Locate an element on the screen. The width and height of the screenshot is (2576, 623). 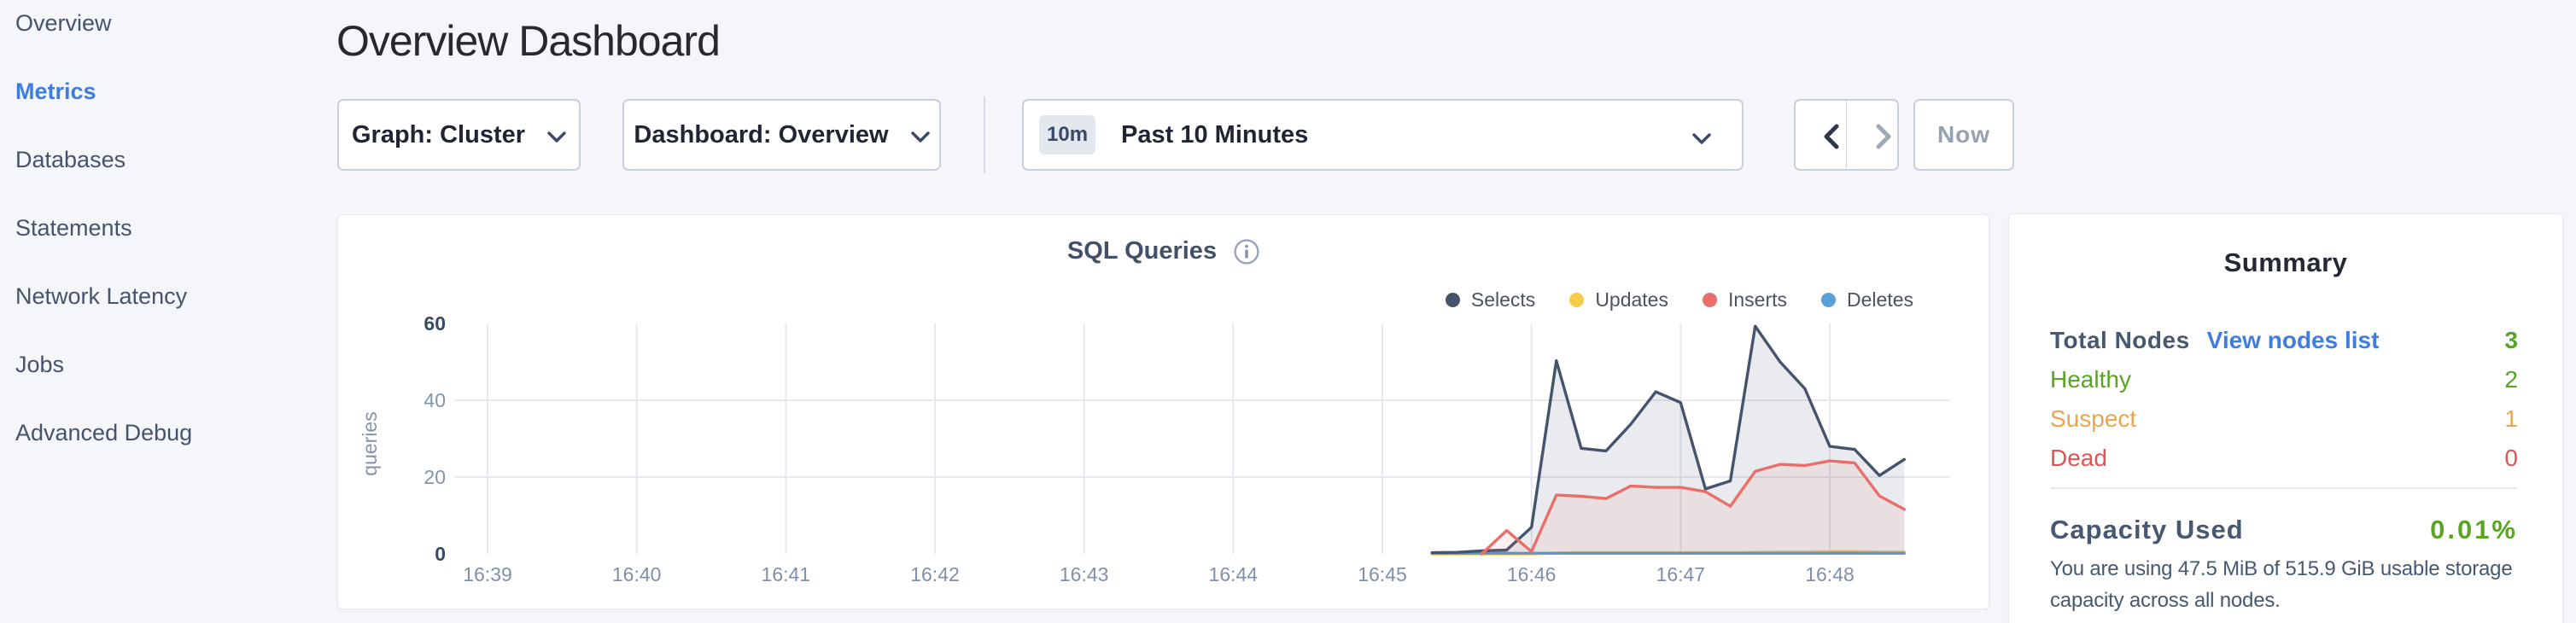
graph-dropdown: Graph: Cluster is located at coordinates (459, 135).